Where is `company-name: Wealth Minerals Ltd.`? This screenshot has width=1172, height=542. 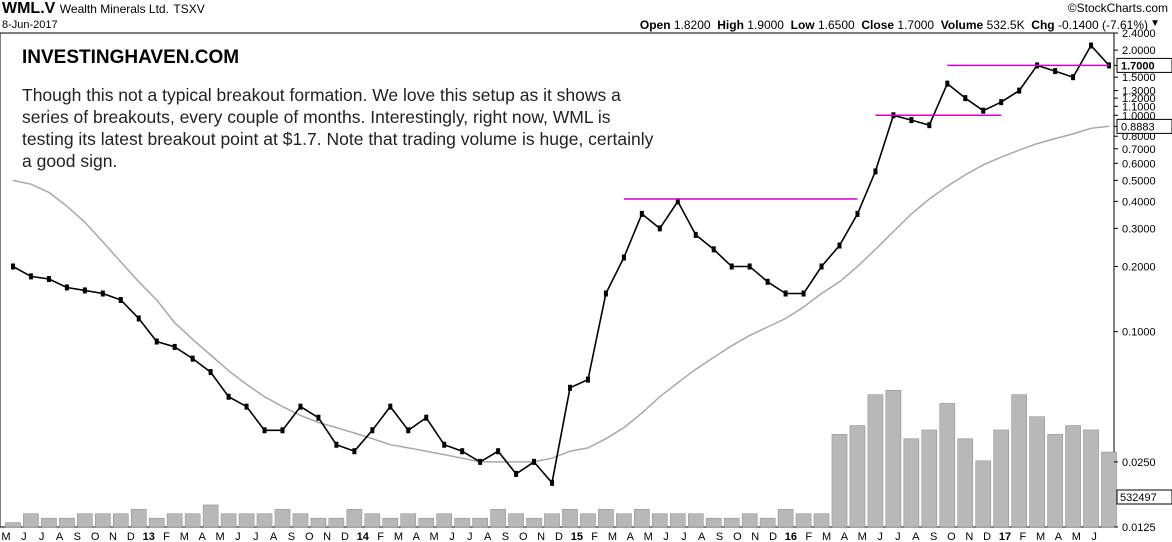 company-name: Wealth Minerals Ltd. is located at coordinates (114, 9).